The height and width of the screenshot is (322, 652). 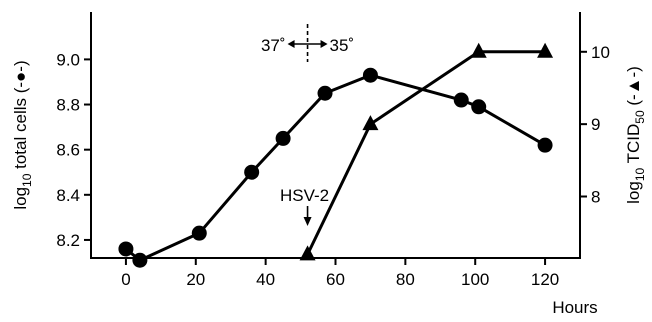 What do you see at coordinates (265, 279) in the screenshot?
I see `x-tick-label: 40` at bounding box center [265, 279].